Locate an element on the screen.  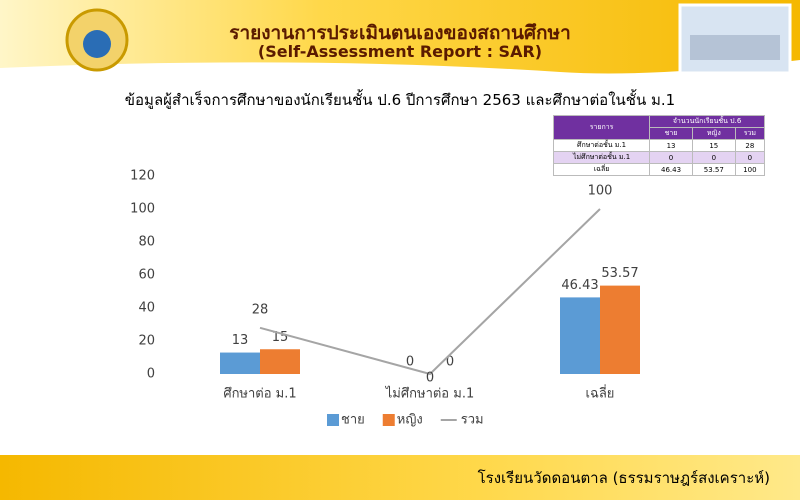
y-tick-label: 120 is located at coordinates (142, 176).